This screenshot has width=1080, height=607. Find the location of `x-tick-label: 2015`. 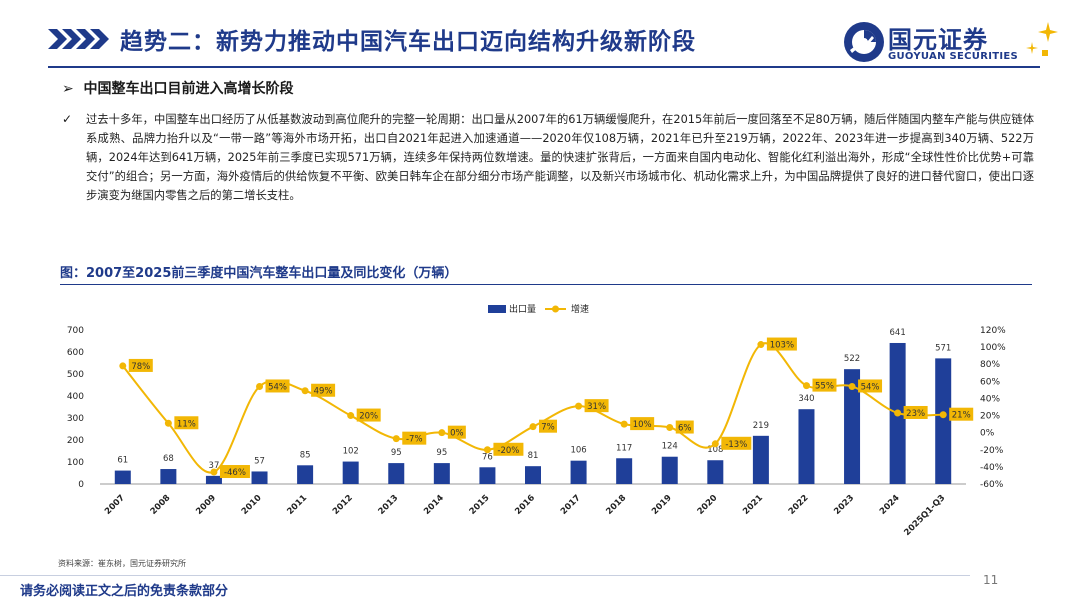

x-tick-label: 2015 is located at coordinates (480, 505).